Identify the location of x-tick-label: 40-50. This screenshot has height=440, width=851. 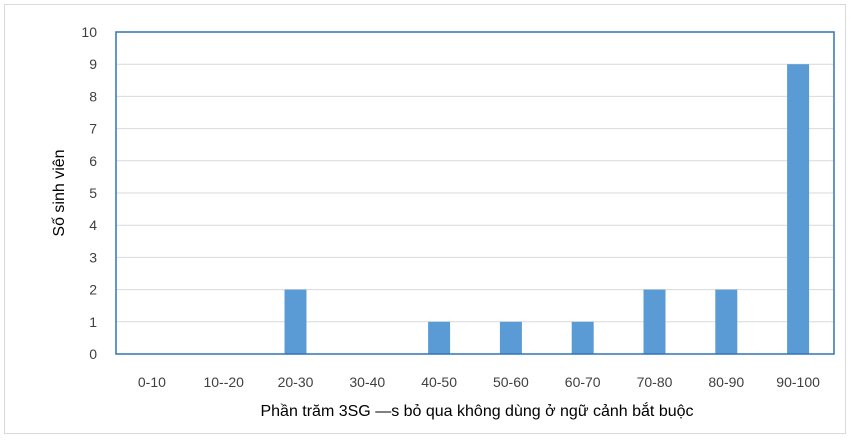
(439, 382).